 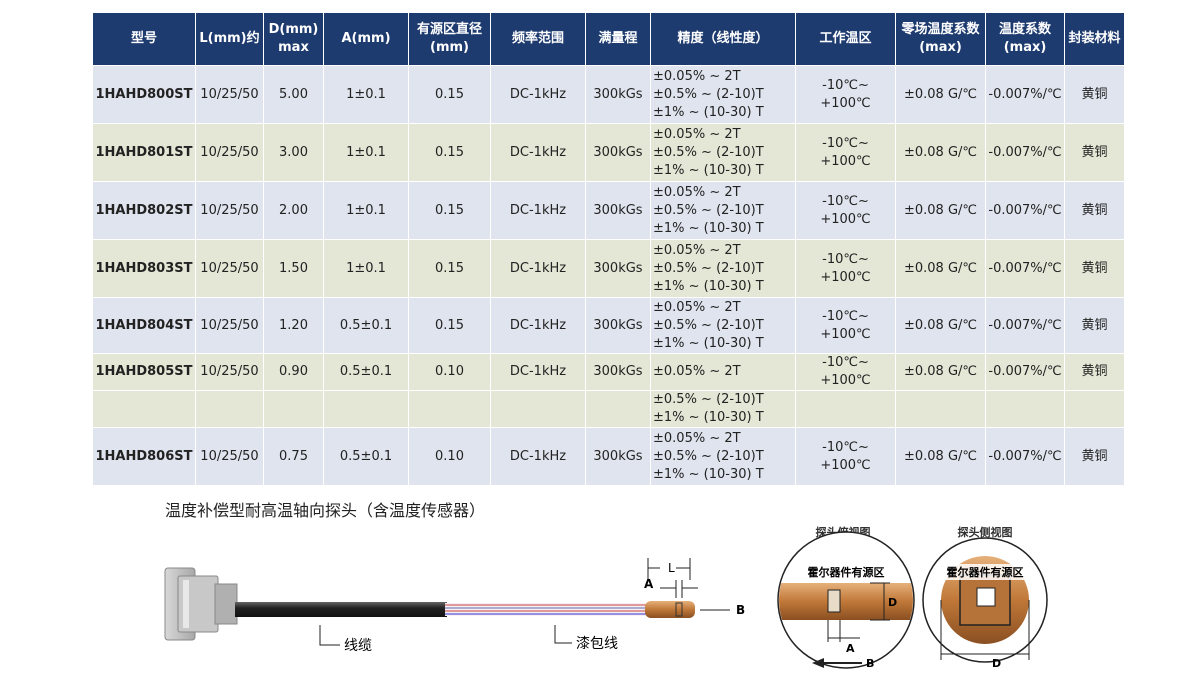 What do you see at coordinates (293, 325) in the screenshot?
I see `table-cell: 1.20` at bounding box center [293, 325].